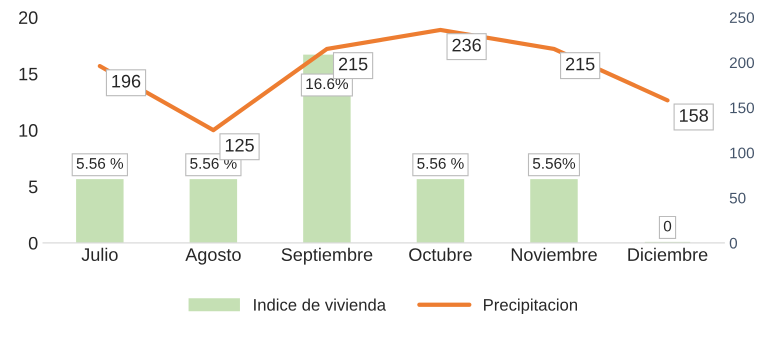 The image size is (783, 347). I want to click on x-tick-label: Julio, so click(100, 255).